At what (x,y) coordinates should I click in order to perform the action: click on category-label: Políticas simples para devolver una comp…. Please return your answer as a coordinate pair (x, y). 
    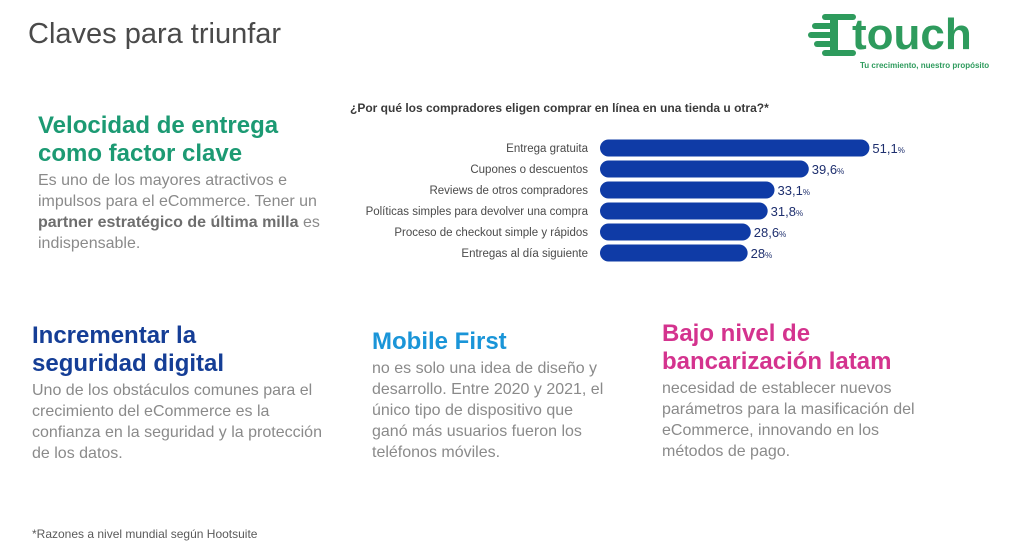
    Looking at the image, I should click on (477, 212).